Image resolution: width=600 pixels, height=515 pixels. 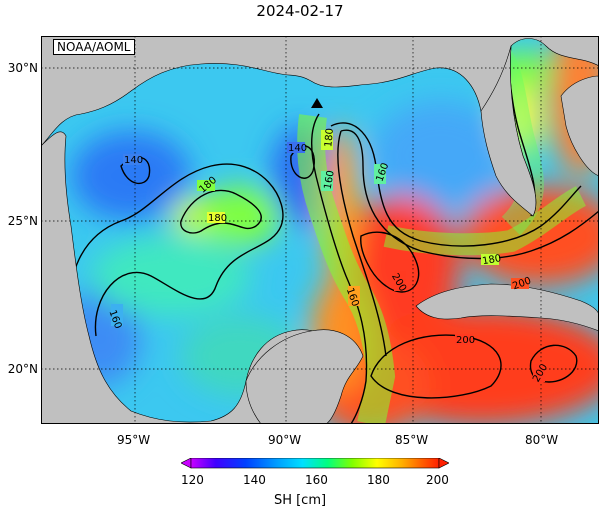 I want to click on colorbar-tick: 120, so click(x=192, y=480).